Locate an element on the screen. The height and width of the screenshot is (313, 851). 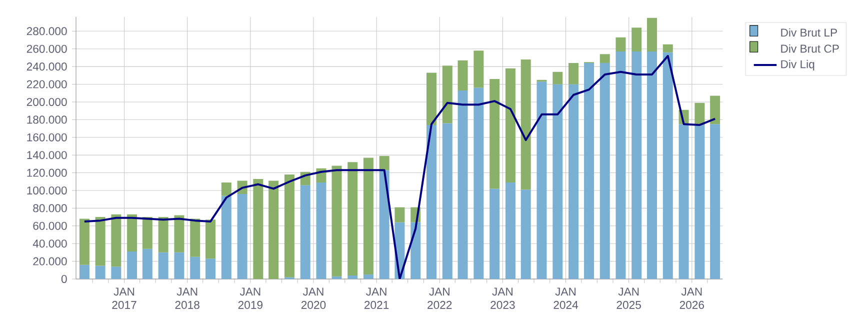
x-tick-label: JAN 2021 is located at coordinates (376, 298).